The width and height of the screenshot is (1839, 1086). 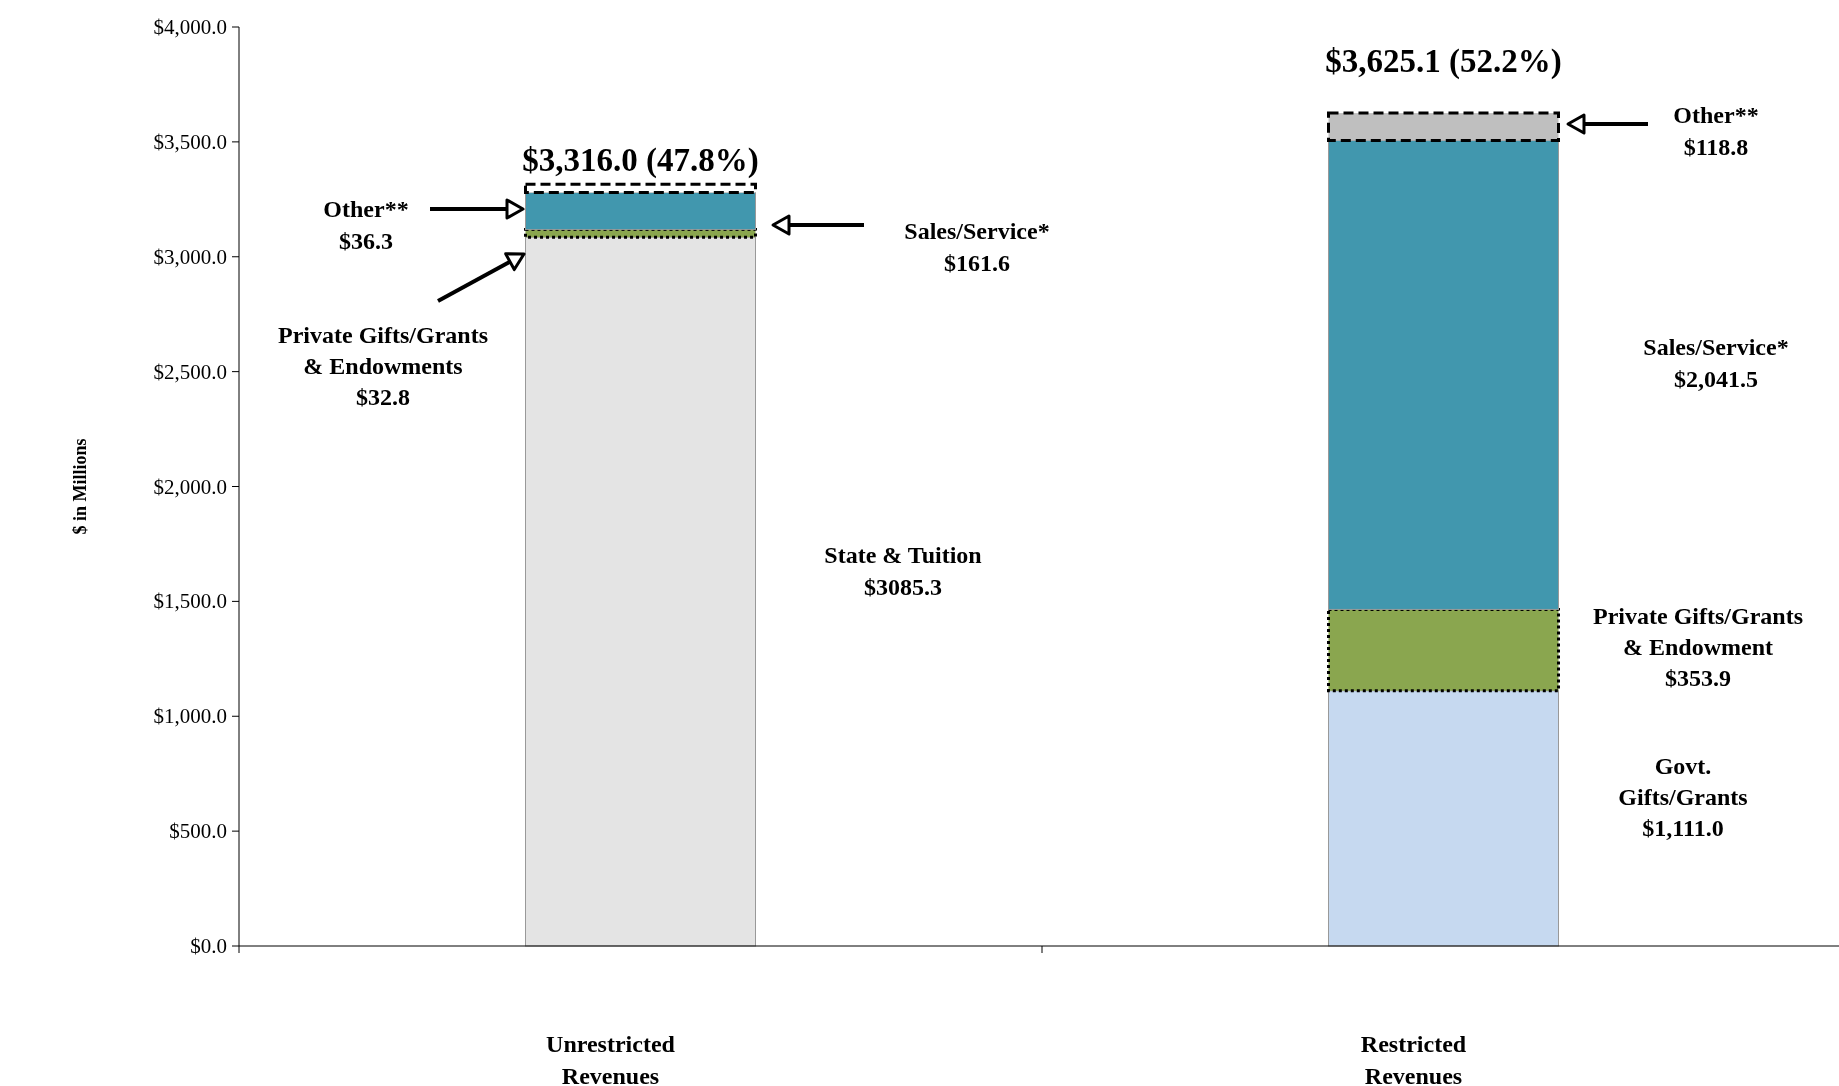 I want to click on y-tick-label: $1,000.0, so click(x=190, y=716).